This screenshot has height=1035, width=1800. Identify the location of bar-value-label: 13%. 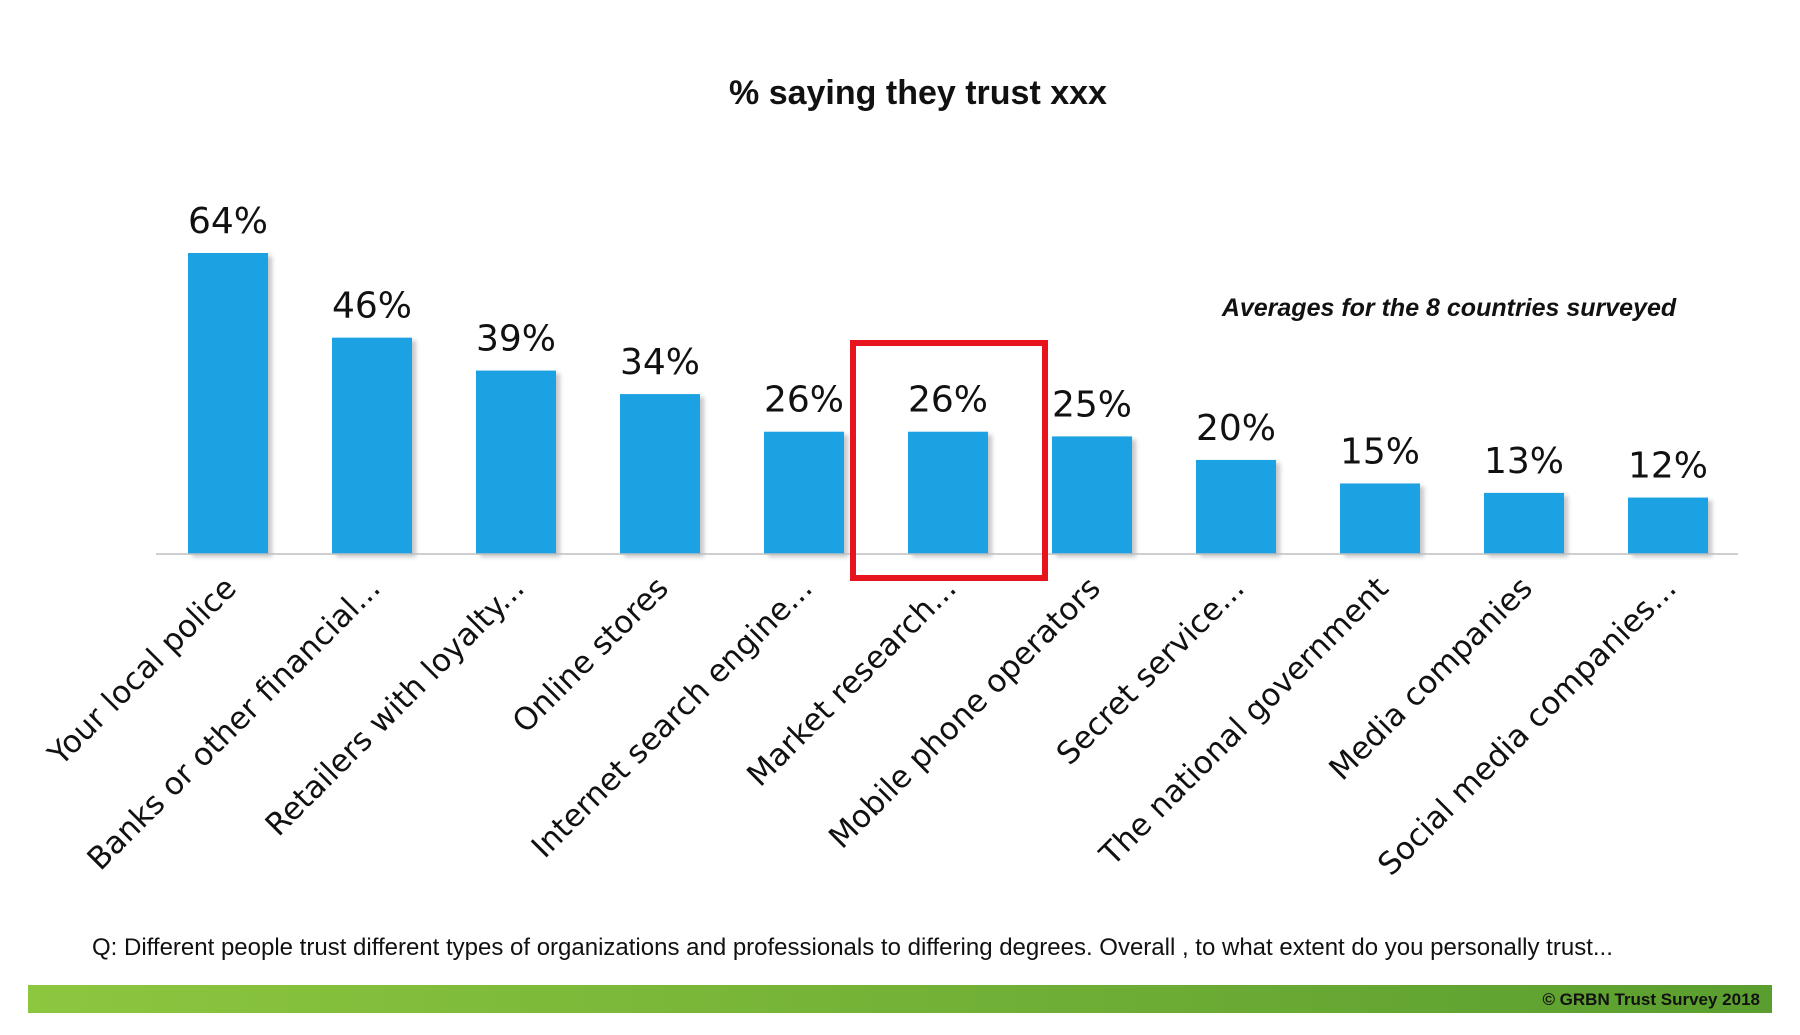
(1524, 461).